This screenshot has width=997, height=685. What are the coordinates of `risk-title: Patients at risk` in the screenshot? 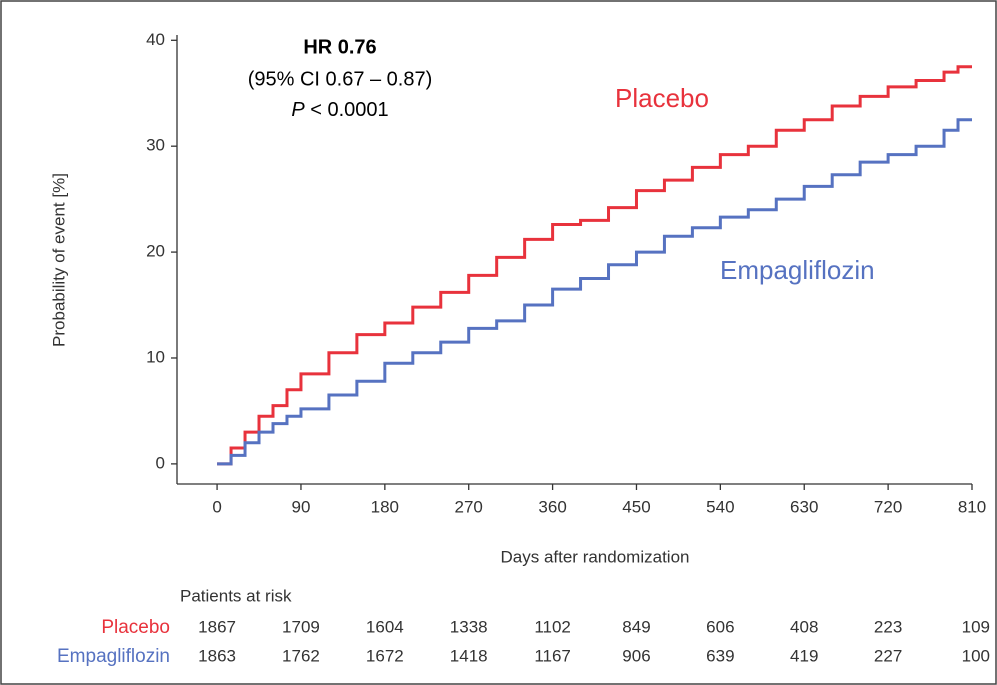 It's located at (236, 595).